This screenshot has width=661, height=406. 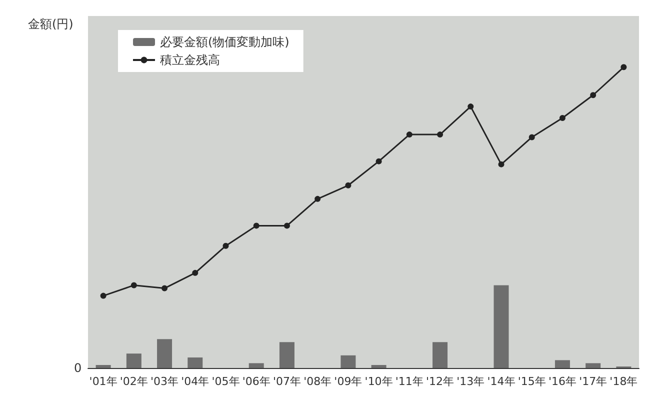 I want to click on text: 0, so click(x=78, y=368).